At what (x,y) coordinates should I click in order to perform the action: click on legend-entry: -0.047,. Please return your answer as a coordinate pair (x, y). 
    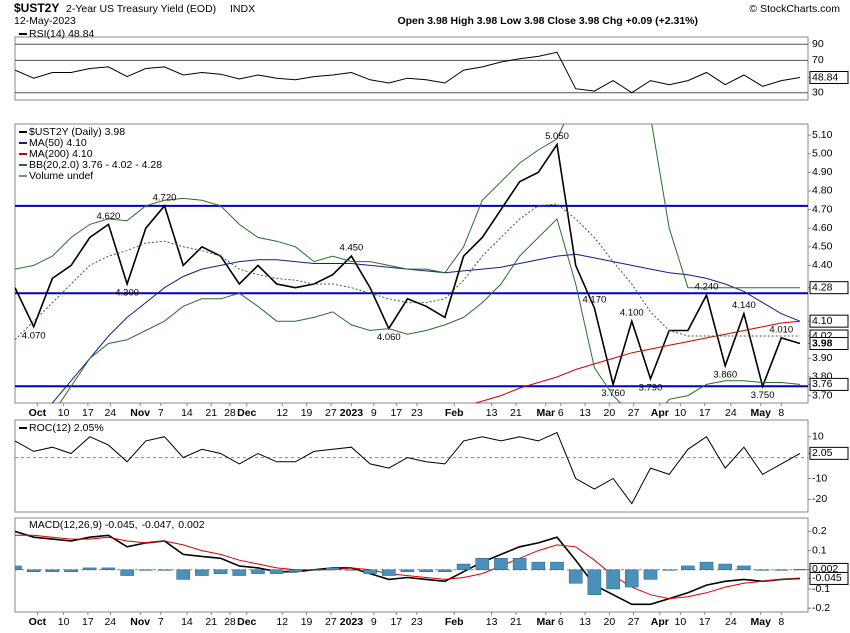
    Looking at the image, I should click on (158, 525).